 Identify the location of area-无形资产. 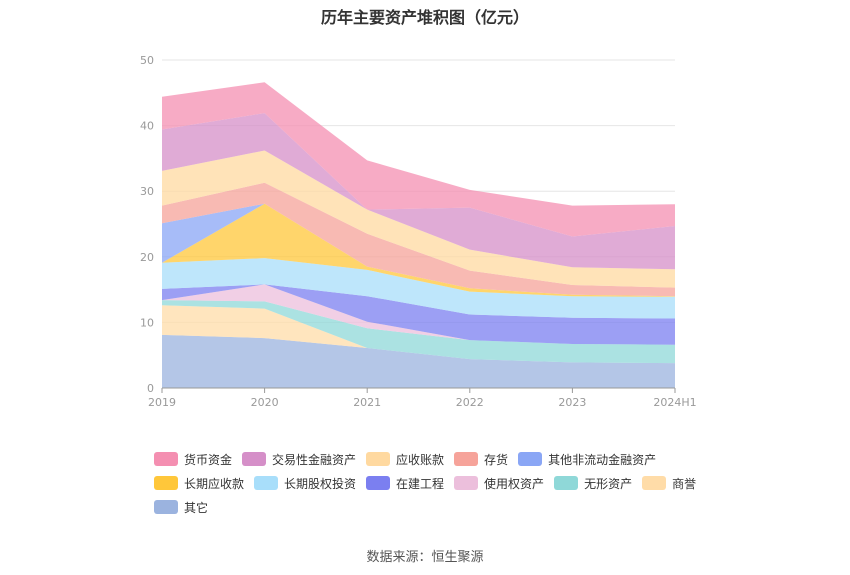
(418, 332).